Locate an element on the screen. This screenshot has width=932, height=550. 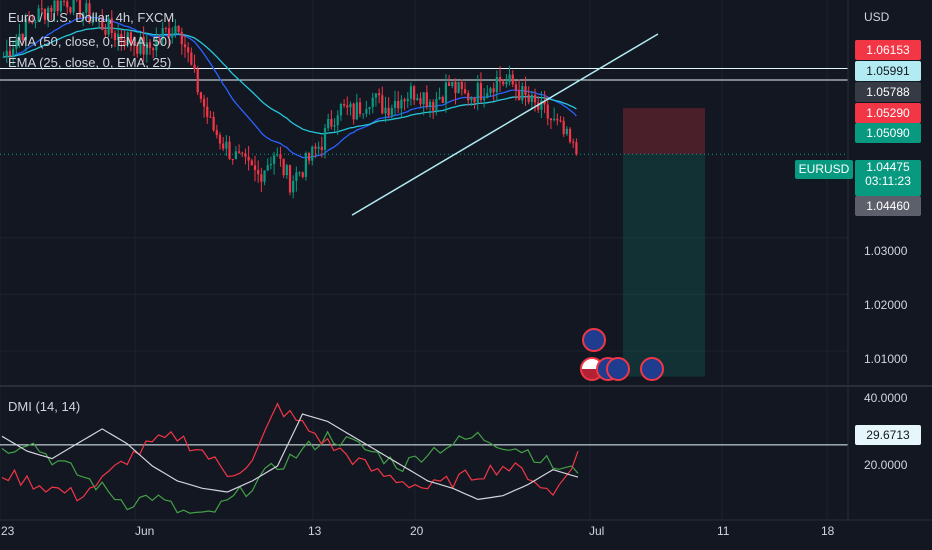
trendline is located at coordinates (505, 124).